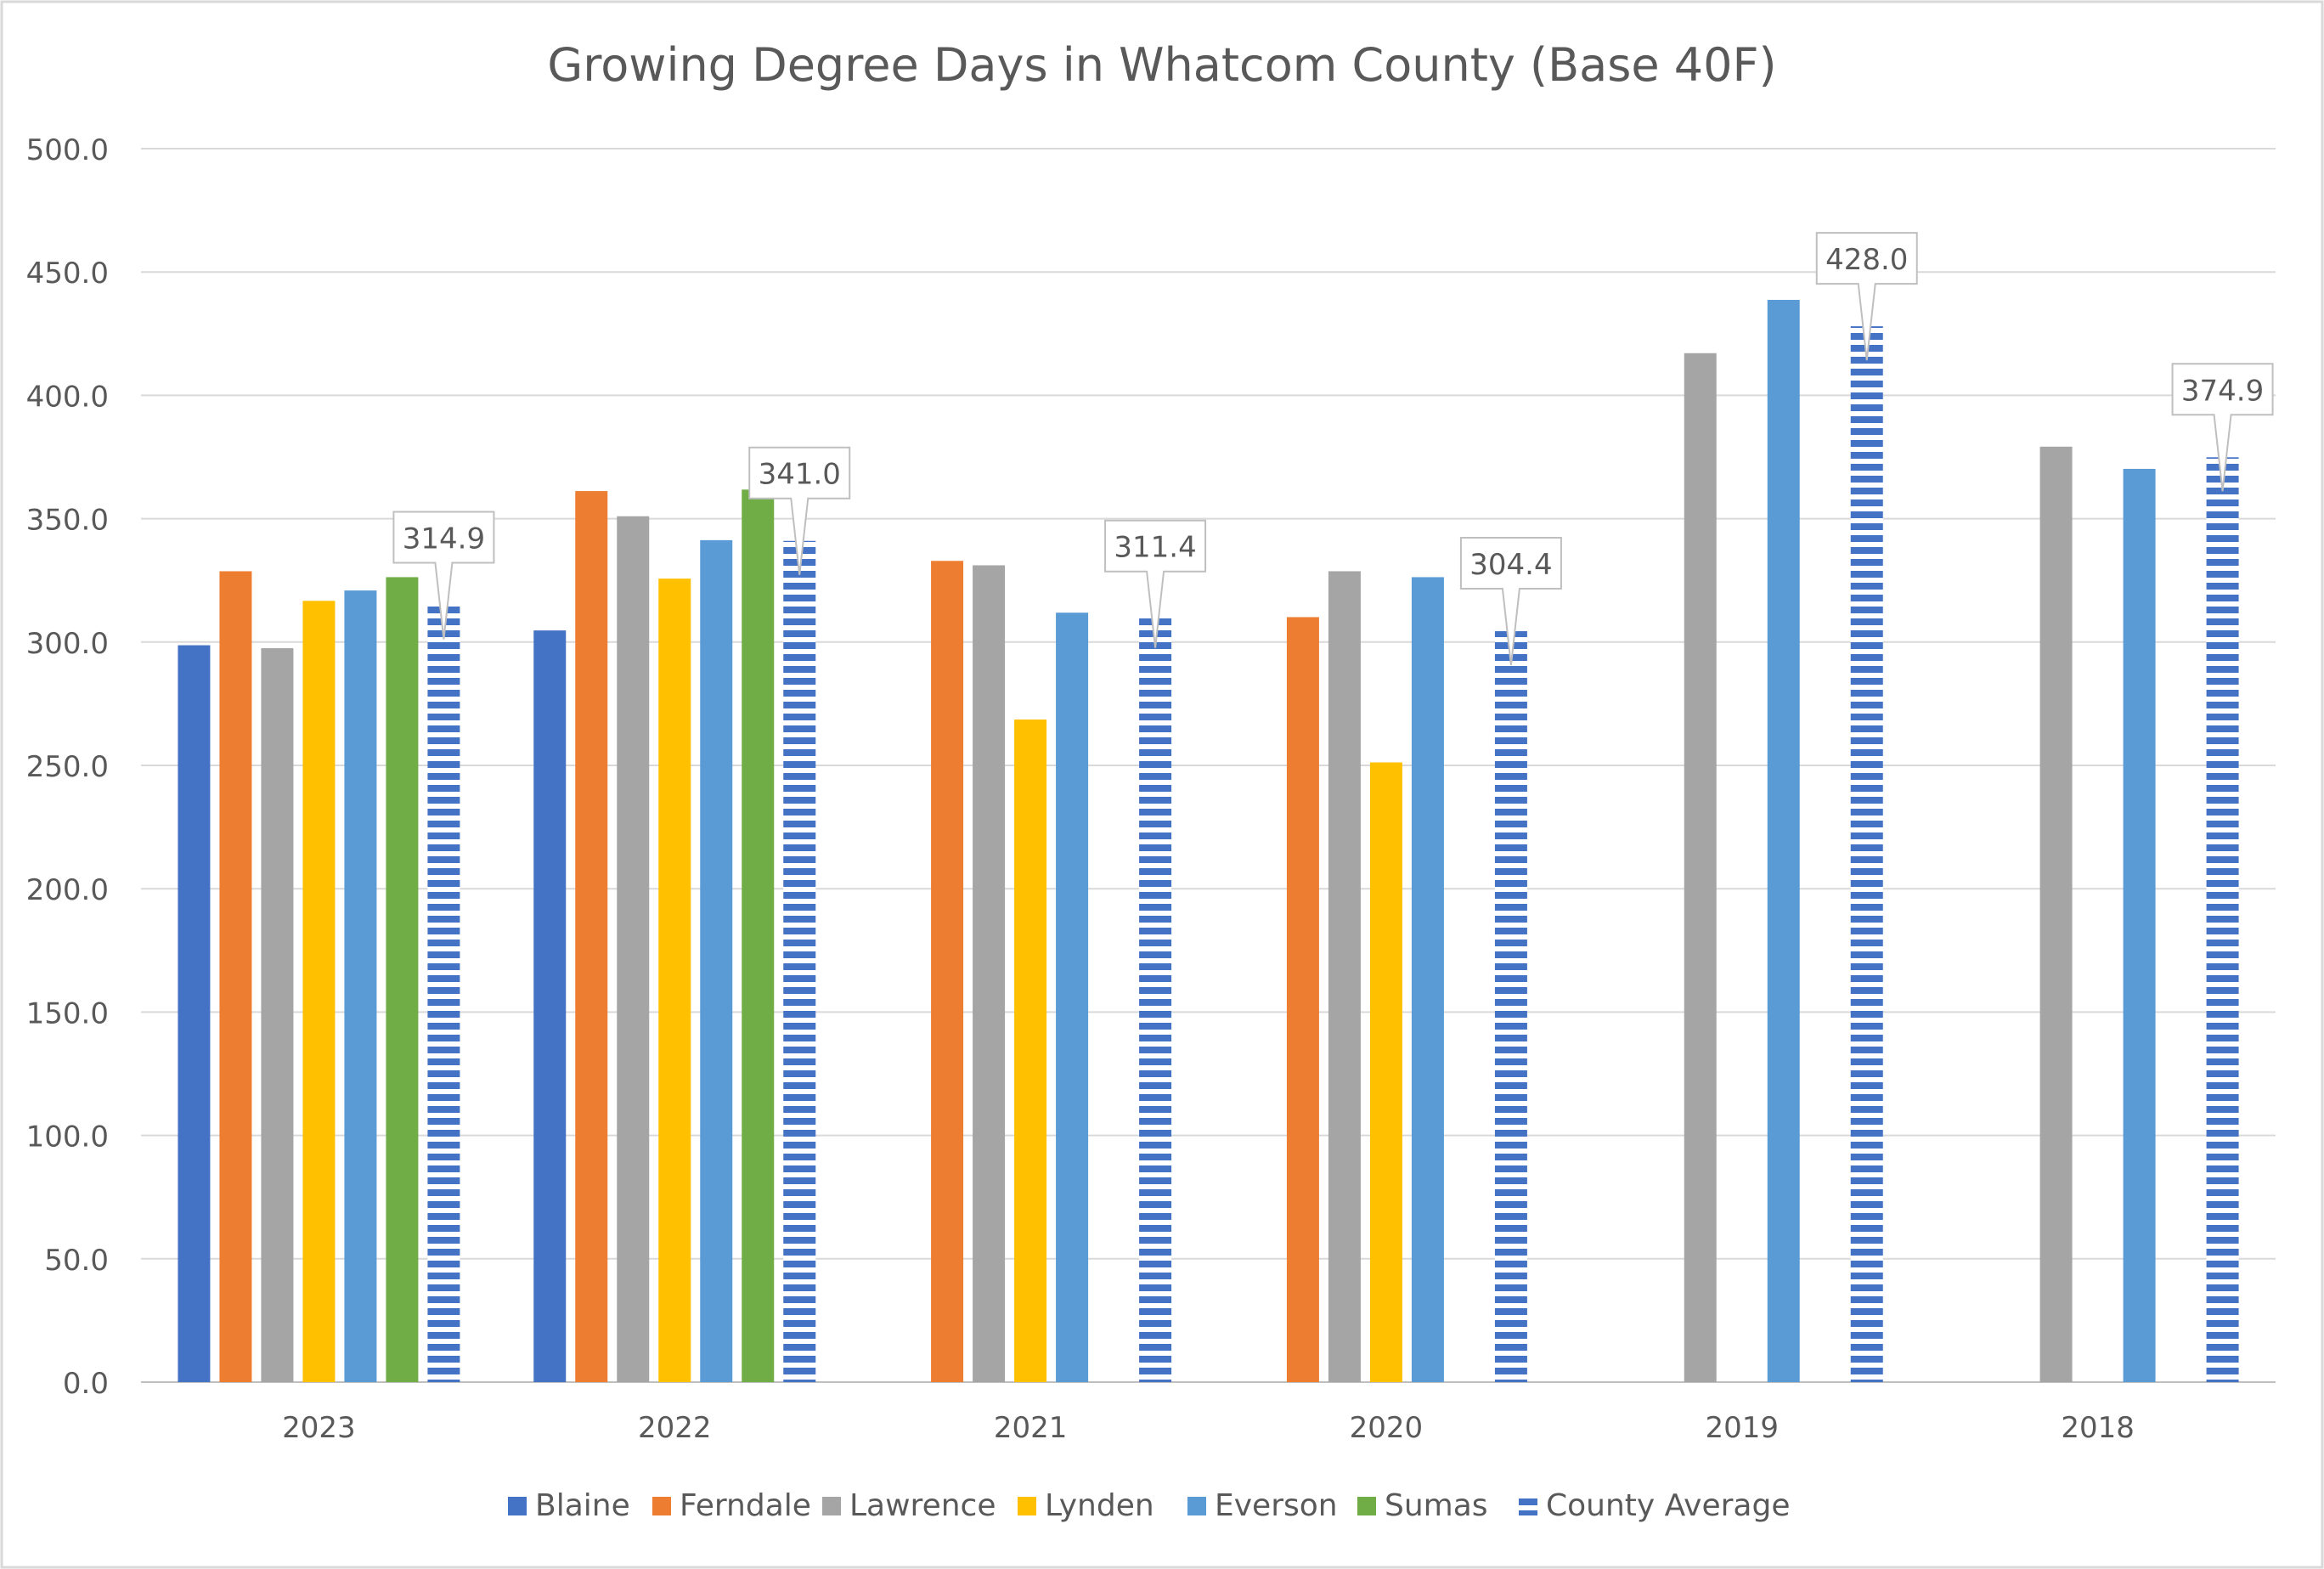 This screenshot has width=2324, height=1569. Describe the element at coordinates (2223, 391) in the screenshot. I see `data-label: 374.9` at that location.